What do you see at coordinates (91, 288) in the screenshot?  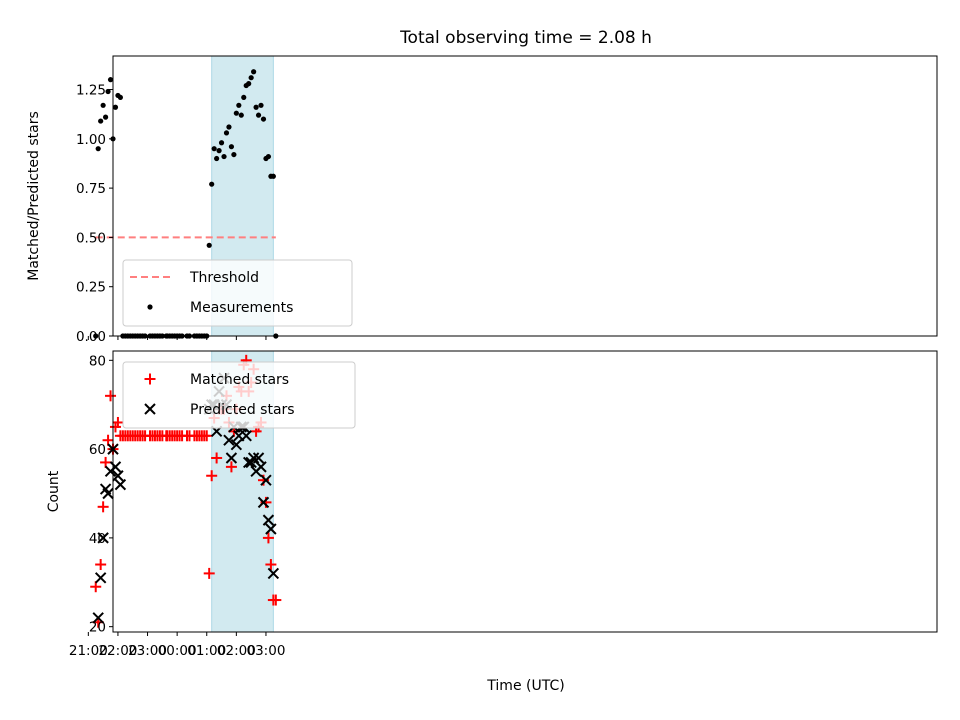 I see `ratio-y-tick-label: 0.25` at bounding box center [91, 288].